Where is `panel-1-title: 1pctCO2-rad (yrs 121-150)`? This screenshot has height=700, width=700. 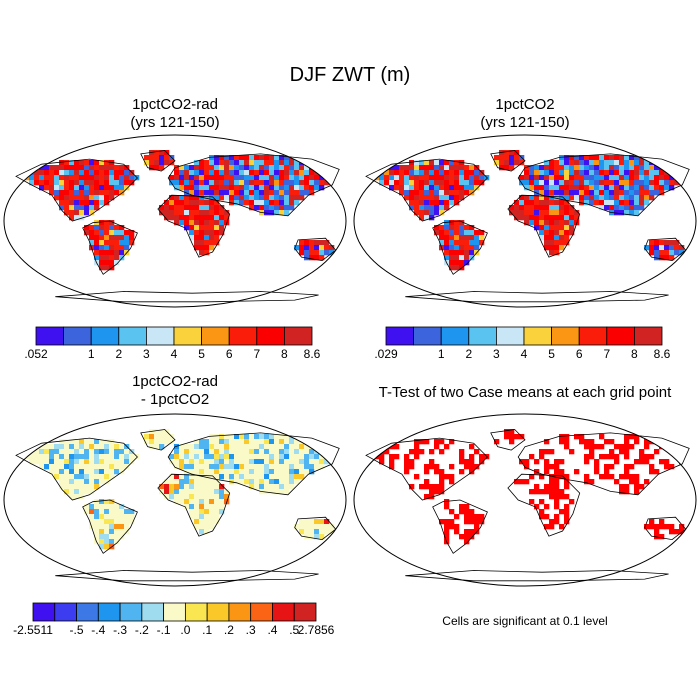 panel-1-title: 1pctCO2-rad (yrs 121-150) is located at coordinates (175, 114).